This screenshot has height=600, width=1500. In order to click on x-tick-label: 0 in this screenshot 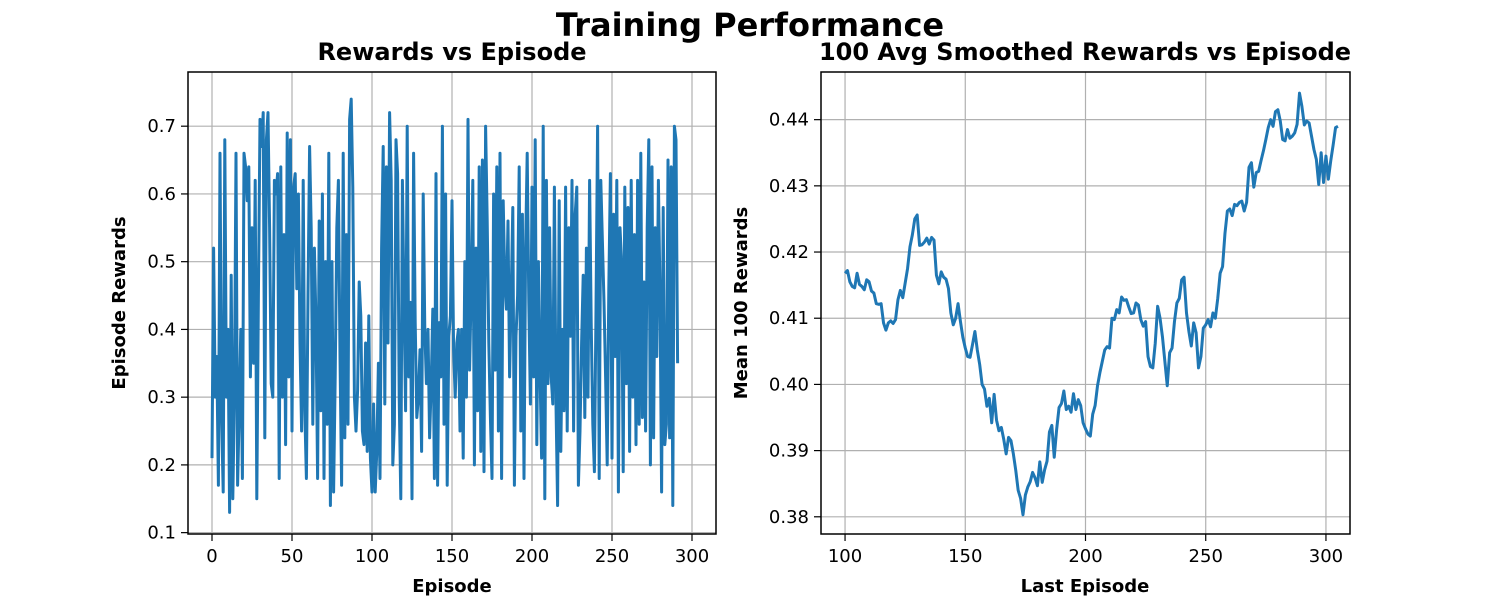, I will do `click(211, 556)`.